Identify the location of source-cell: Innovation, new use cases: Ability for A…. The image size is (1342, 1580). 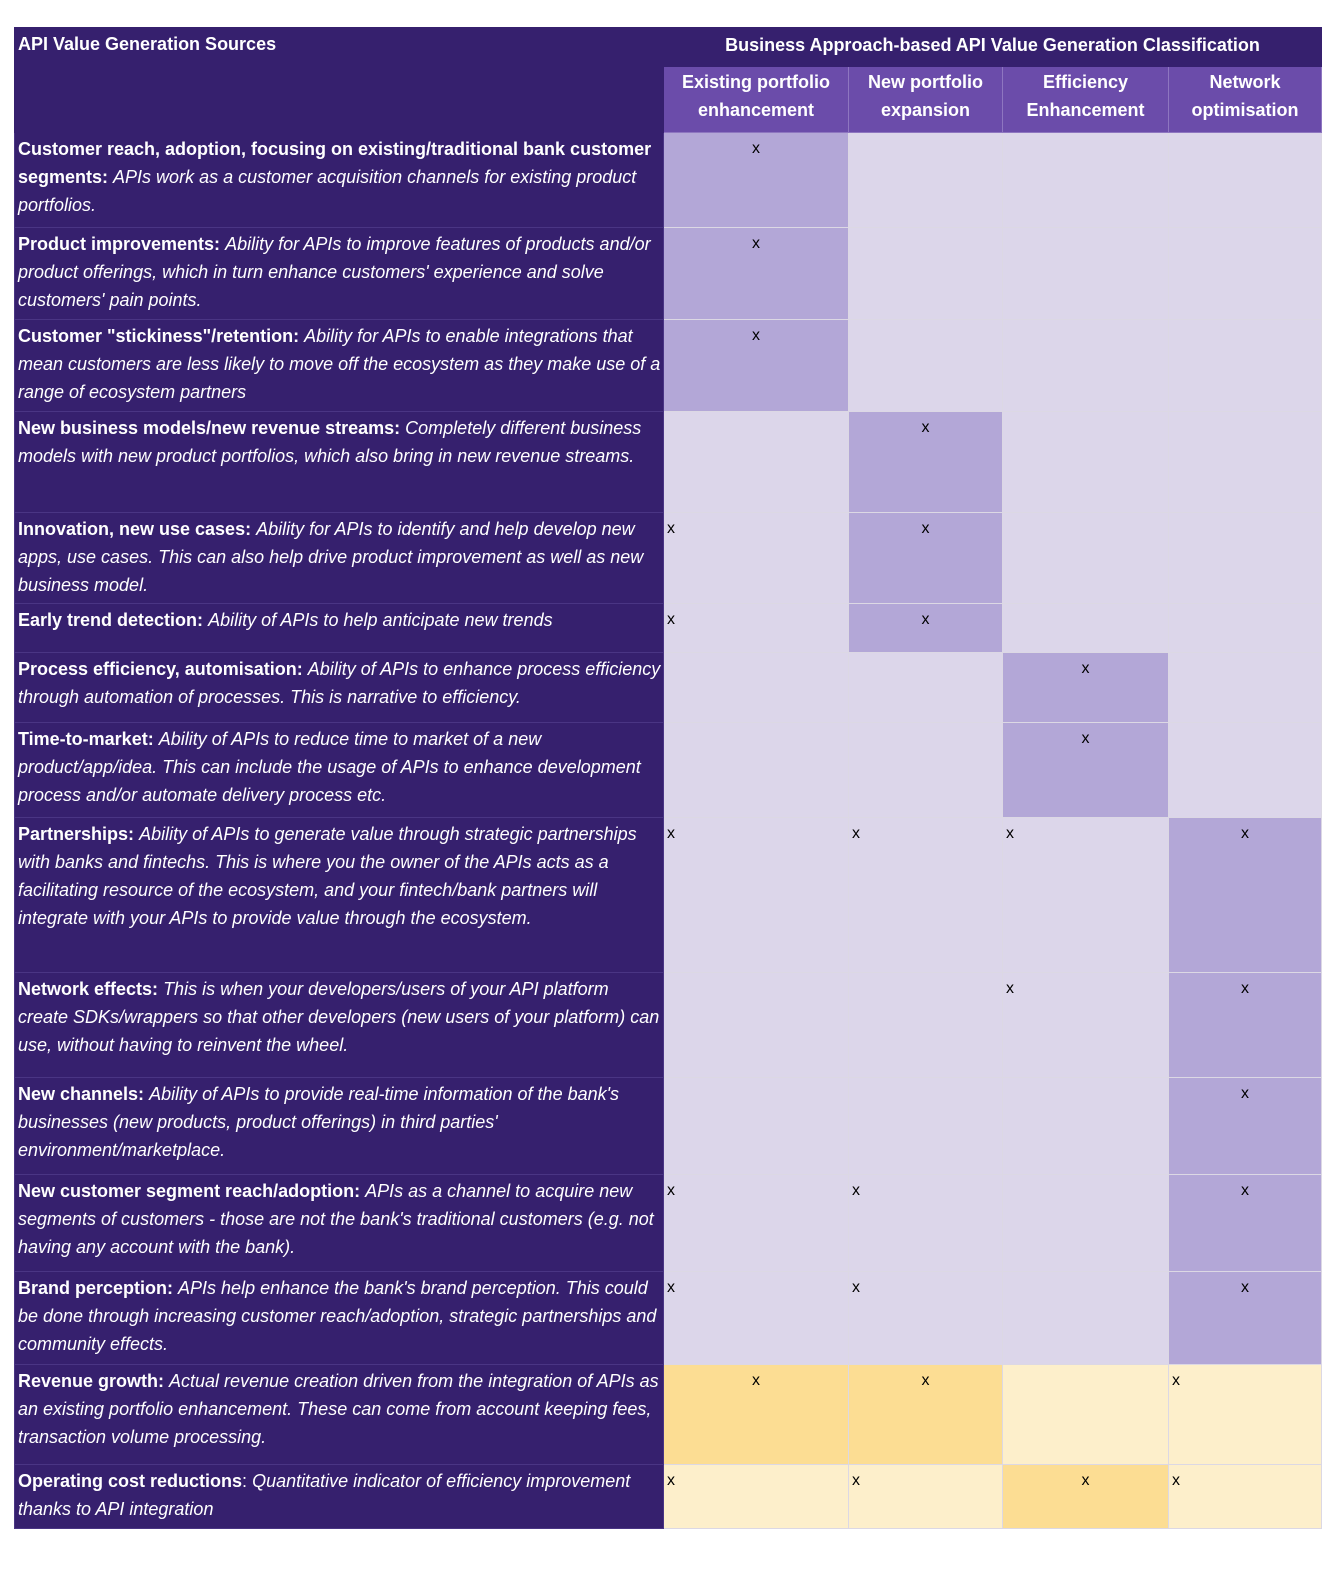
(339, 558).